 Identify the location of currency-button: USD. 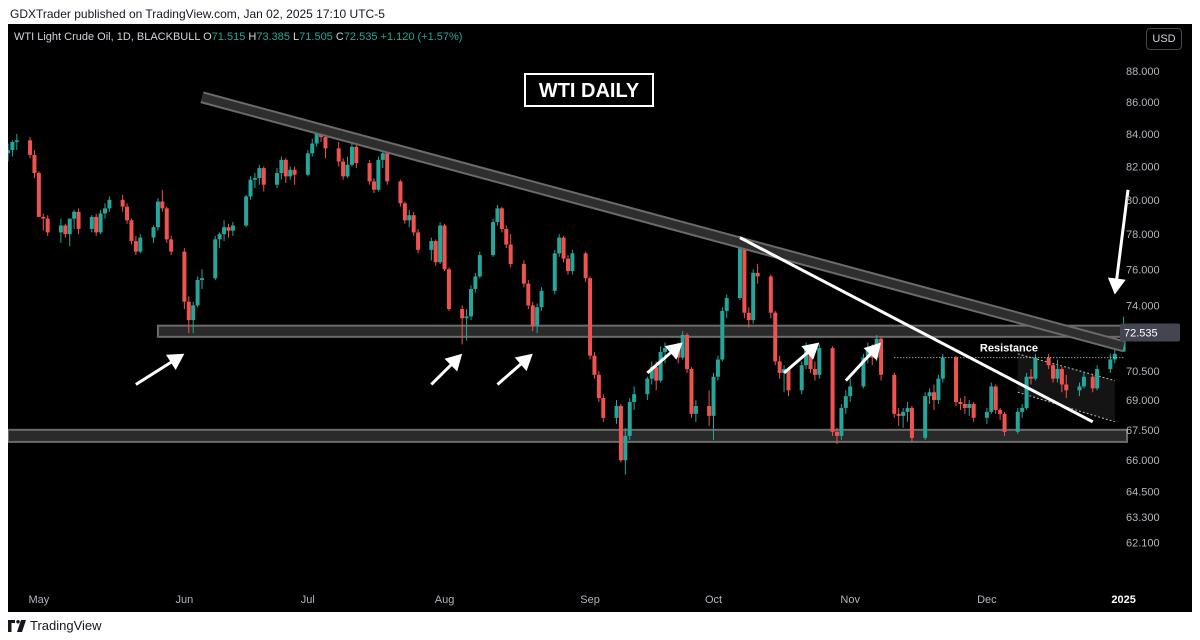
(1164, 39).